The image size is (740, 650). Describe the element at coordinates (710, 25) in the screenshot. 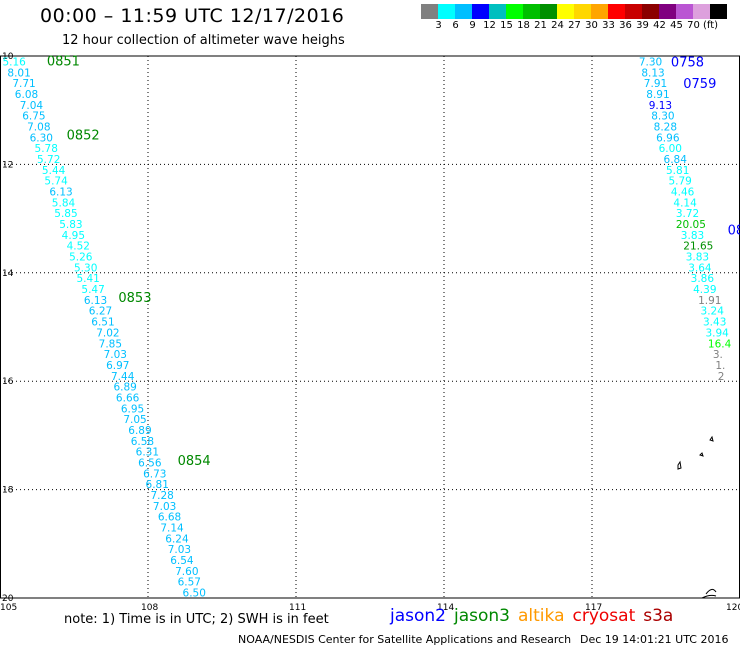

I see `color-scale-label: (ft)` at that location.